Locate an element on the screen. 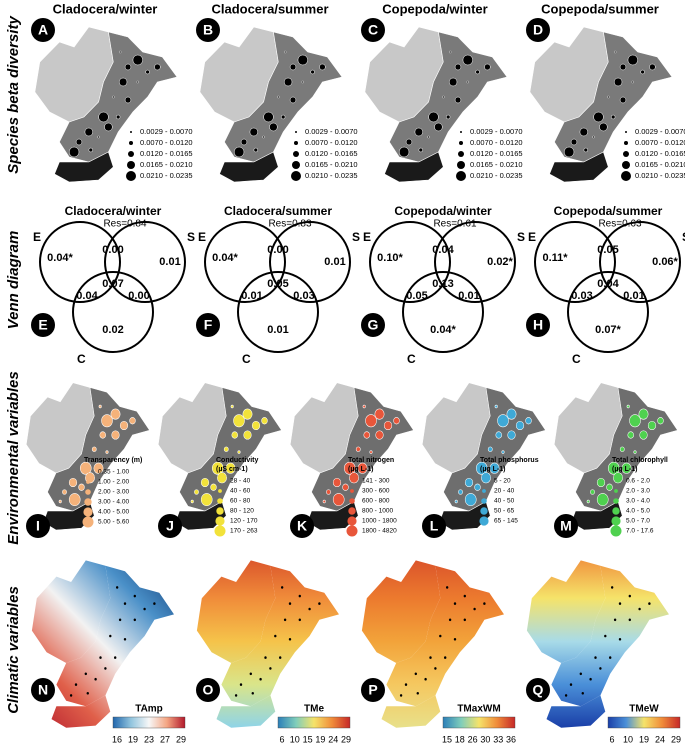 The image size is (685, 750). legend-title: Total phosphorus is located at coordinates (509, 460).